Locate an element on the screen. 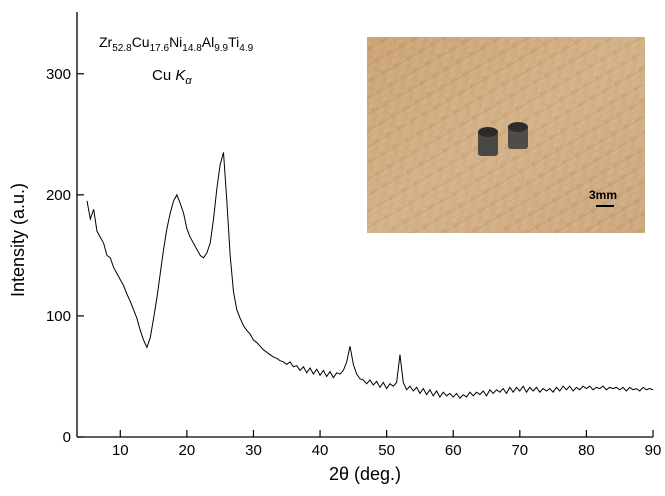  x-tick-label: 90 is located at coordinates (653, 450).